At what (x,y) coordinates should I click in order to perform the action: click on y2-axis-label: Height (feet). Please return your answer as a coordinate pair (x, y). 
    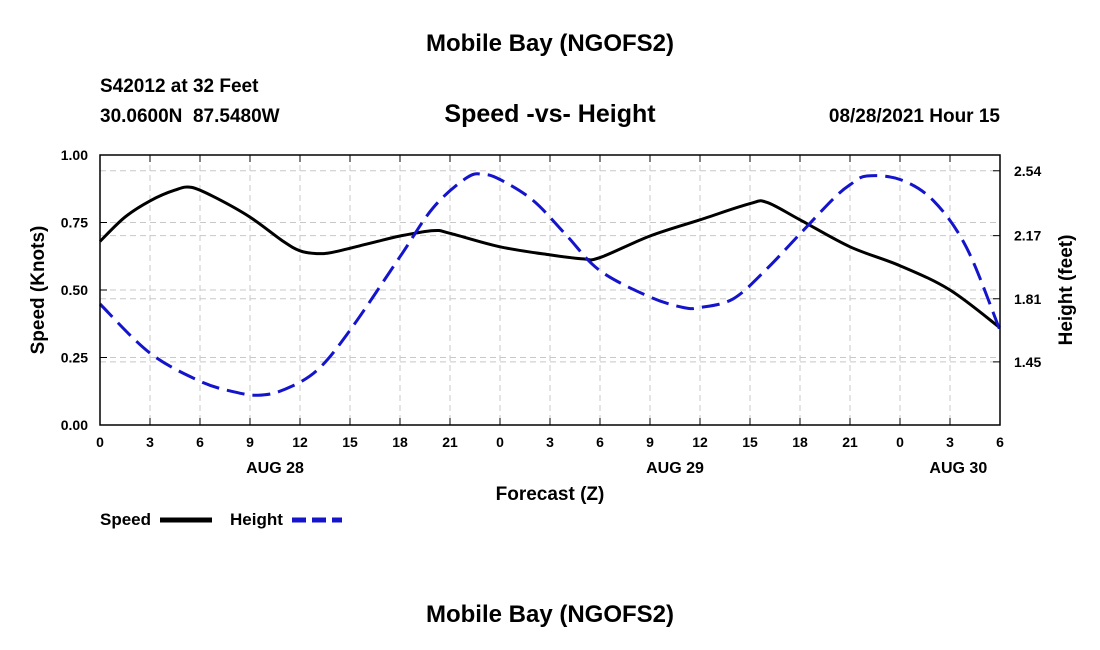
    Looking at the image, I should click on (1066, 290).